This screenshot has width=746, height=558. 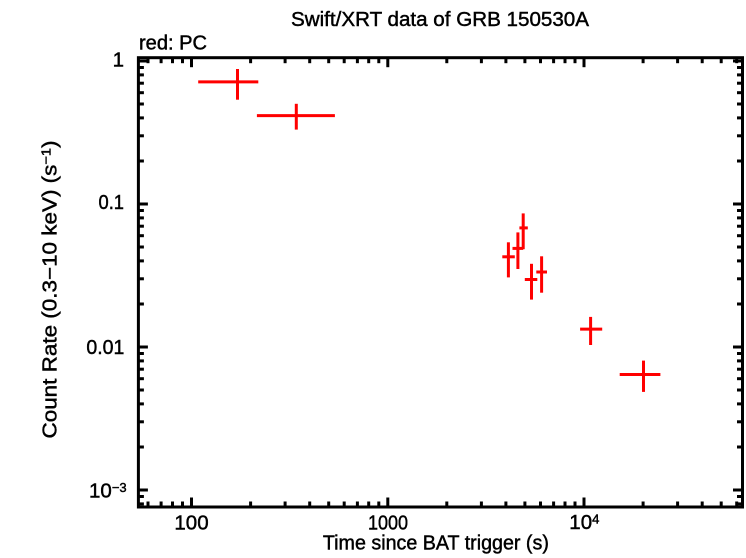 I want to click on svg-text: Swift/XRT data of GRB 150530A, so click(x=440, y=20).